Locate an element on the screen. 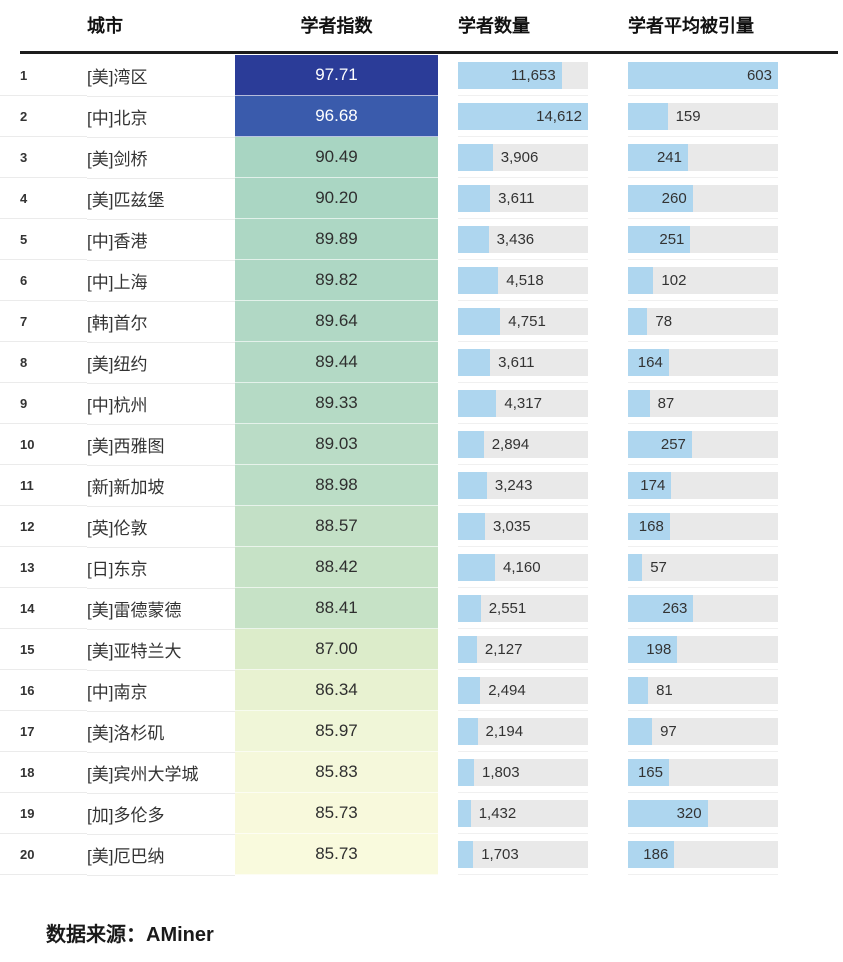  scholar-index-cell: 89.33 is located at coordinates (336, 403).